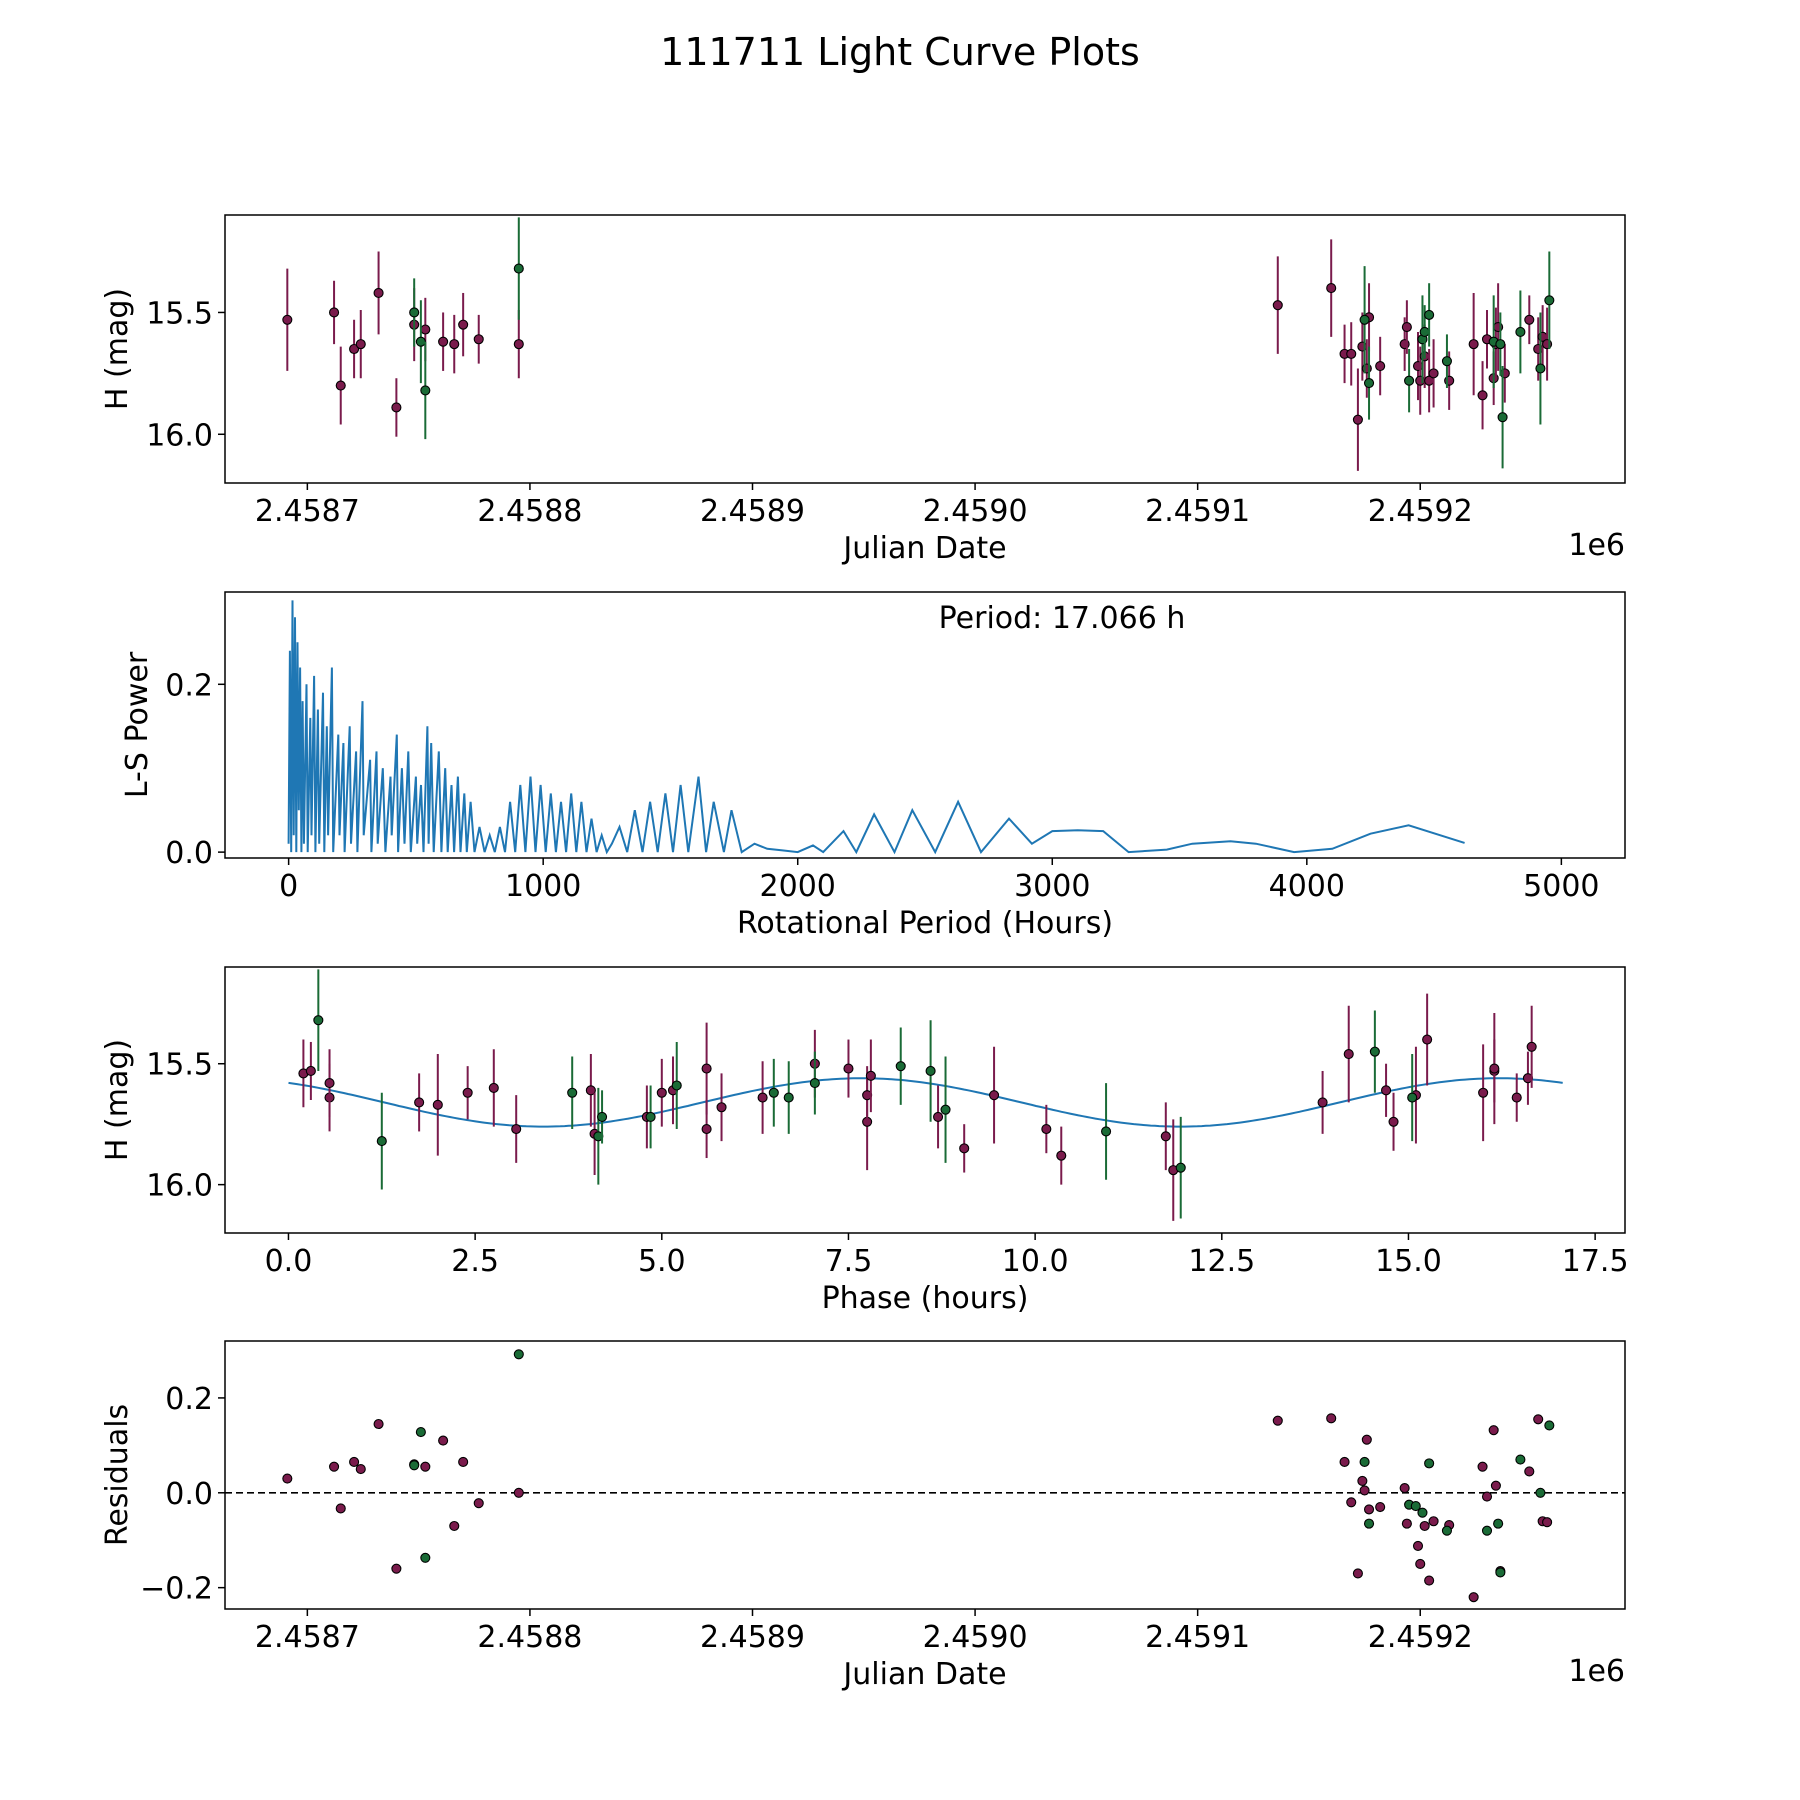 The height and width of the screenshot is (1800, 1800). What do you see at coordinates (925, 1095) in the screenshot?
I see `phased-marks` at bounding box center [925, 1095].